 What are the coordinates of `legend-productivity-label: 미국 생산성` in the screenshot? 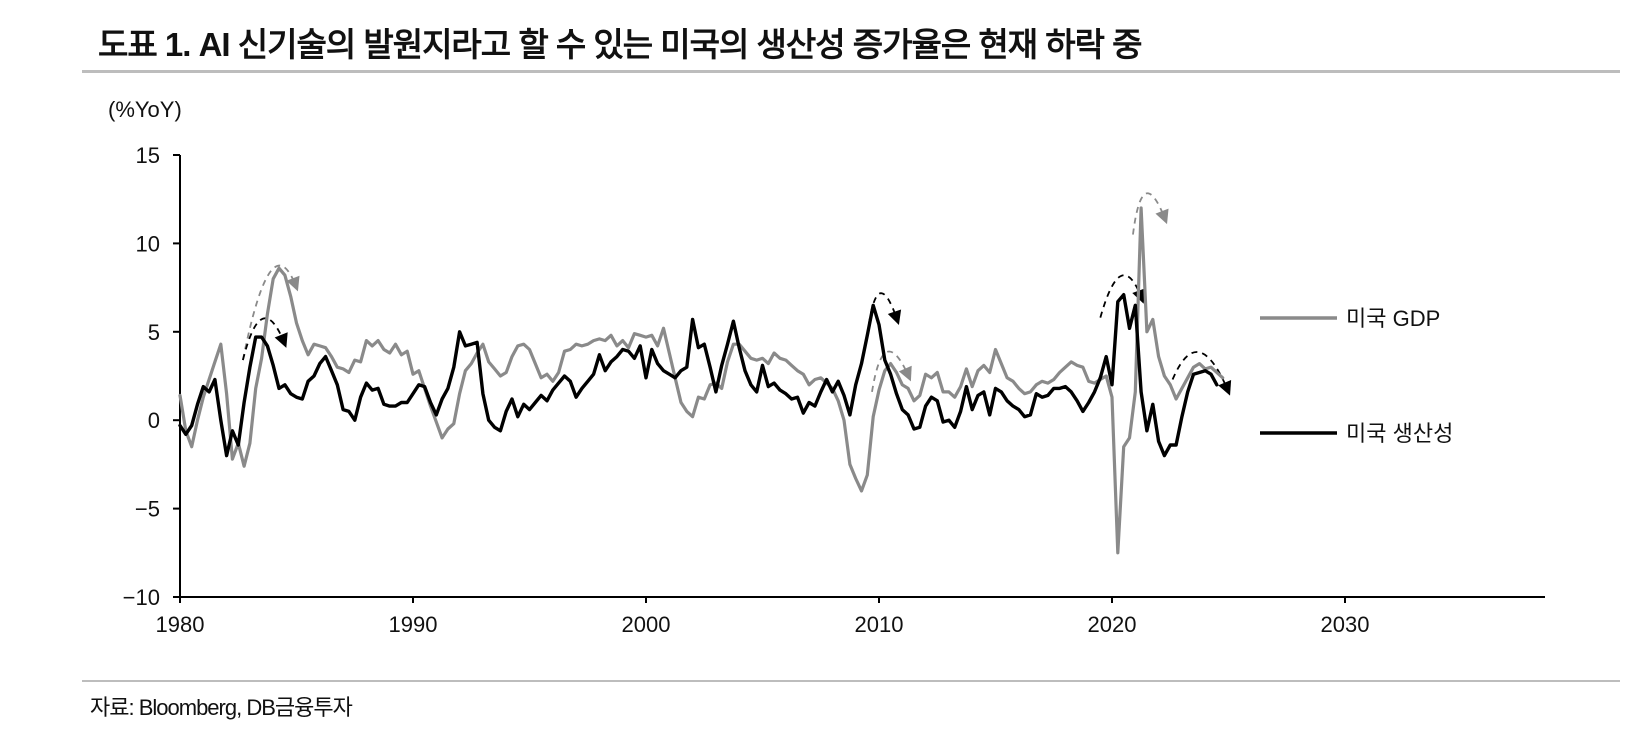 It's located at (1399, 433).